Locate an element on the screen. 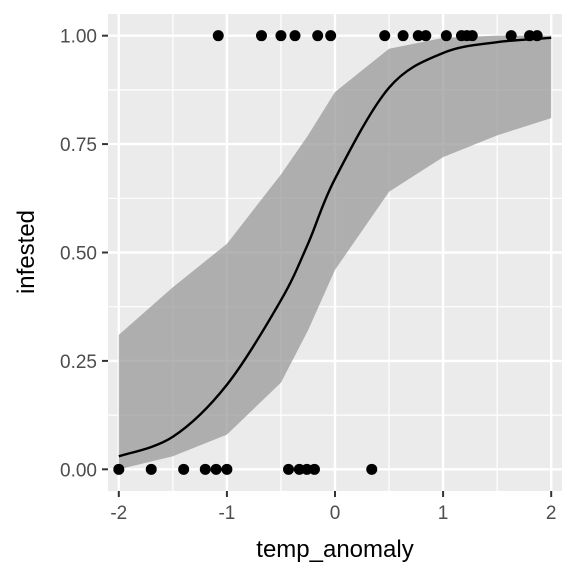  x-tick-label: 2 is located at coordinates (551, 513).